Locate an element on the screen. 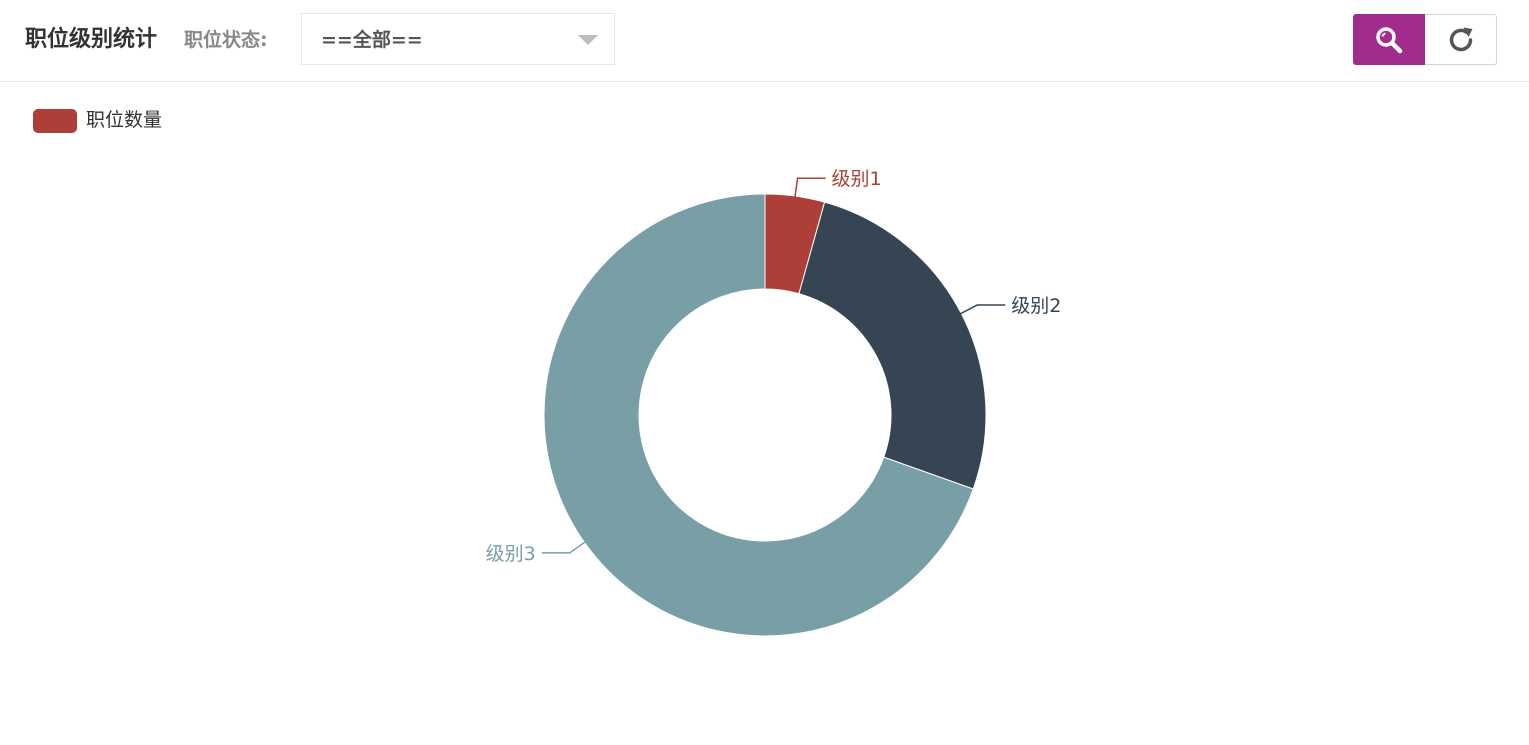  slice-3-label: 级别3 is located at coordinates (511, 554).